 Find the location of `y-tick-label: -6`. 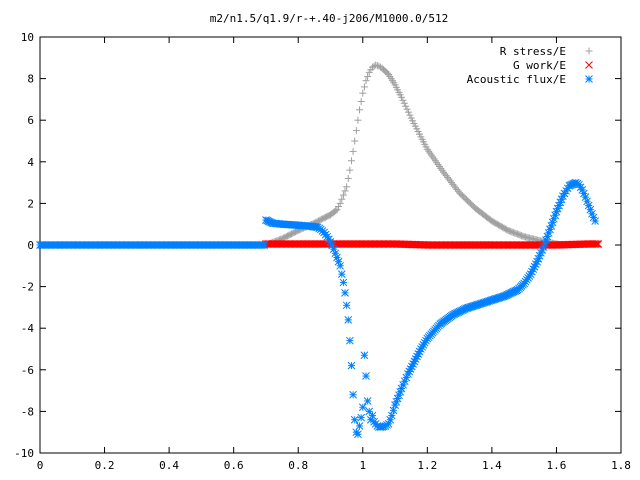

y-tick-label: -6 is located at coordinates (27, 370).